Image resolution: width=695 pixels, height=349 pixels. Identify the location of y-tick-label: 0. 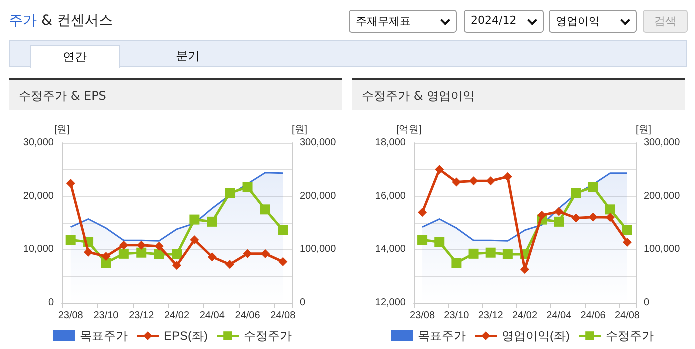
(51, 303).